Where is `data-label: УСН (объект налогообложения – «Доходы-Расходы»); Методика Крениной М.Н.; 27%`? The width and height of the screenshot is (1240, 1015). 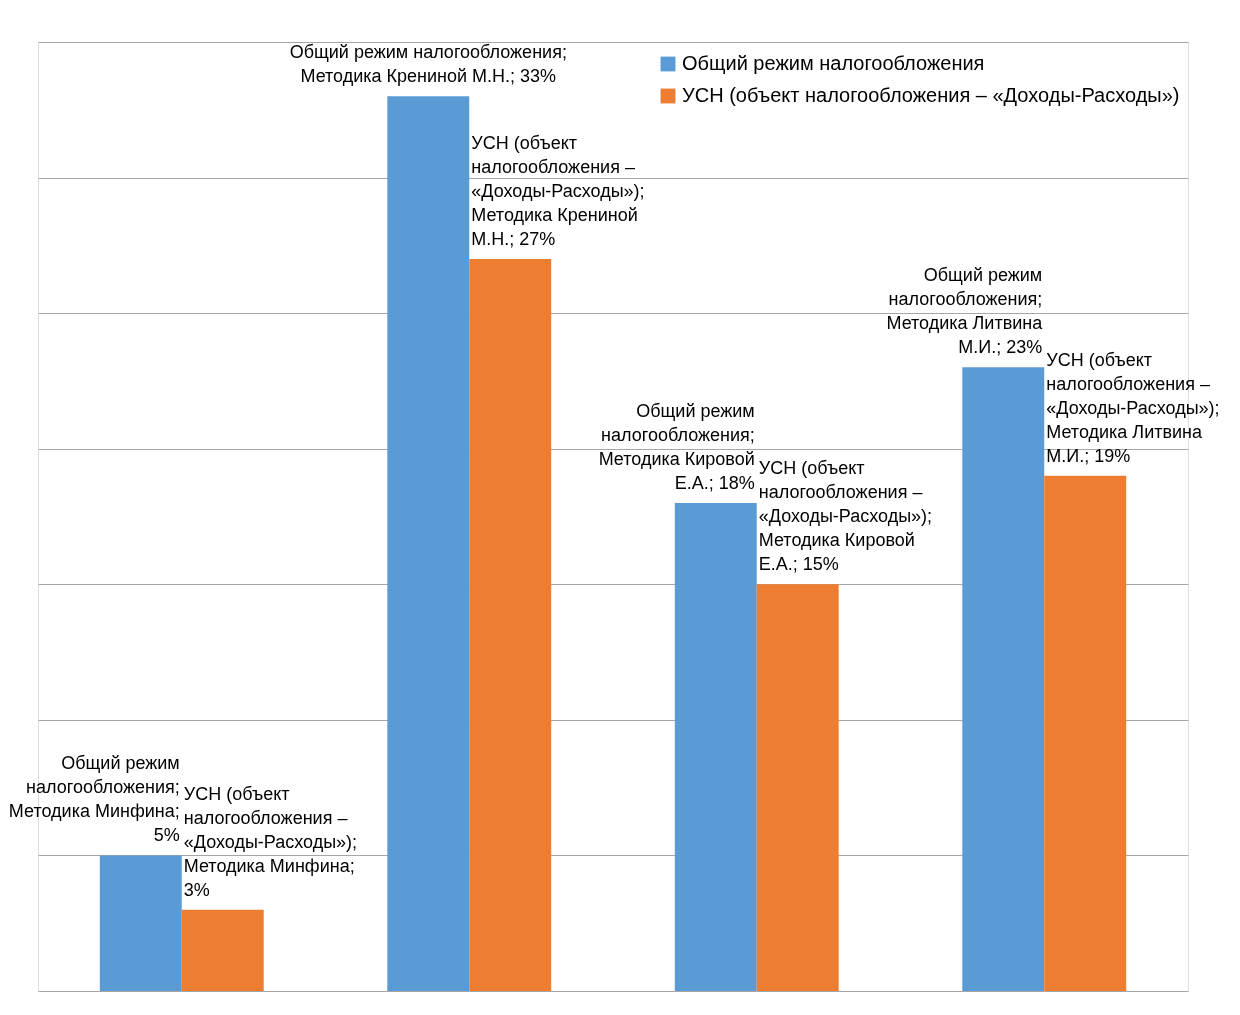 data-label: УСН (объект налогообложения – «Доходы-Расходы»); Методика Крениной М.Н.; 27% is located at coordinates (558, 190).